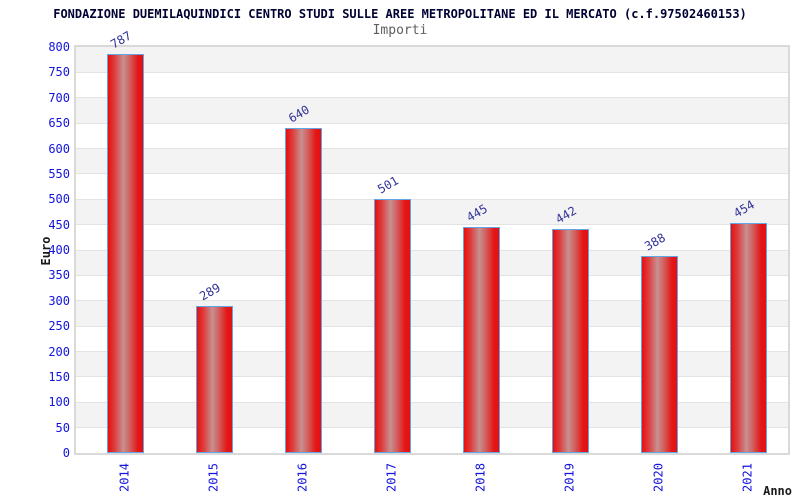  What do you see at coordinates (59, 250) in the screenshot?
I see `y-tick-label: 400` at bounding box center [59, 250].